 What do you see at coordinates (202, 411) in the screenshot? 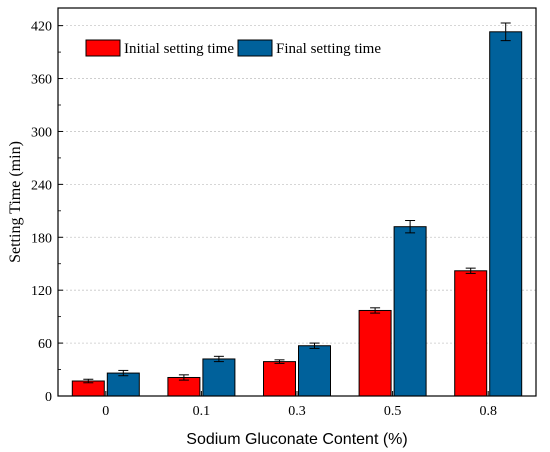
I see `x-tick-label: 0.1` at bounding box center [202, 411].